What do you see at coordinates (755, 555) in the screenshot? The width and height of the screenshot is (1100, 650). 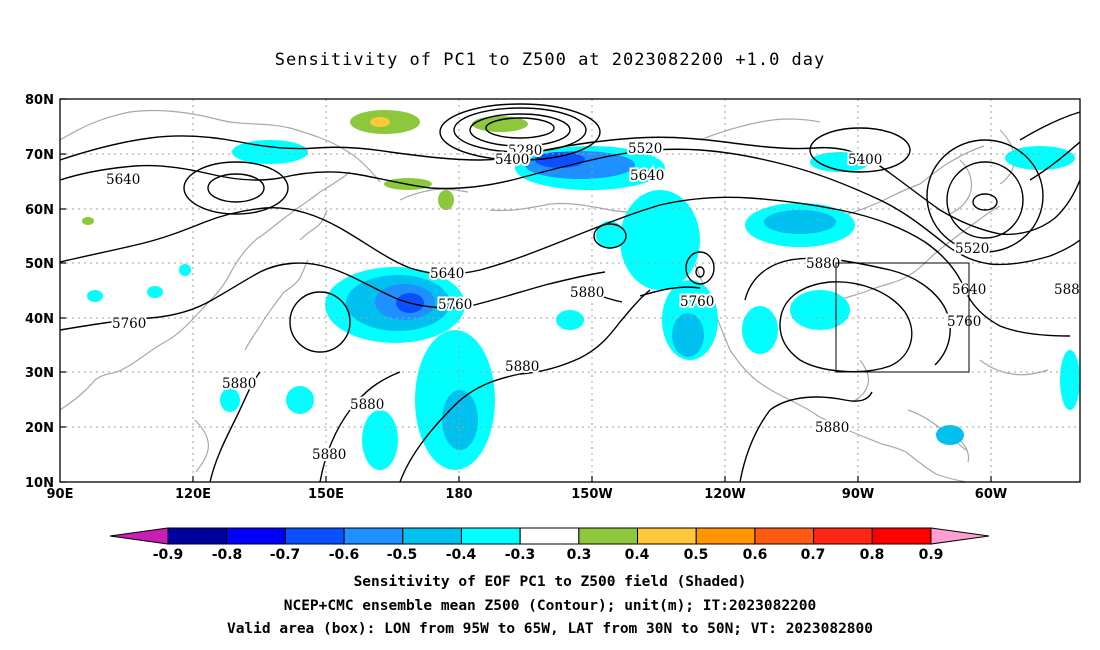 I see `colorbar-label: 0.6` at bounding box center [755, 555].